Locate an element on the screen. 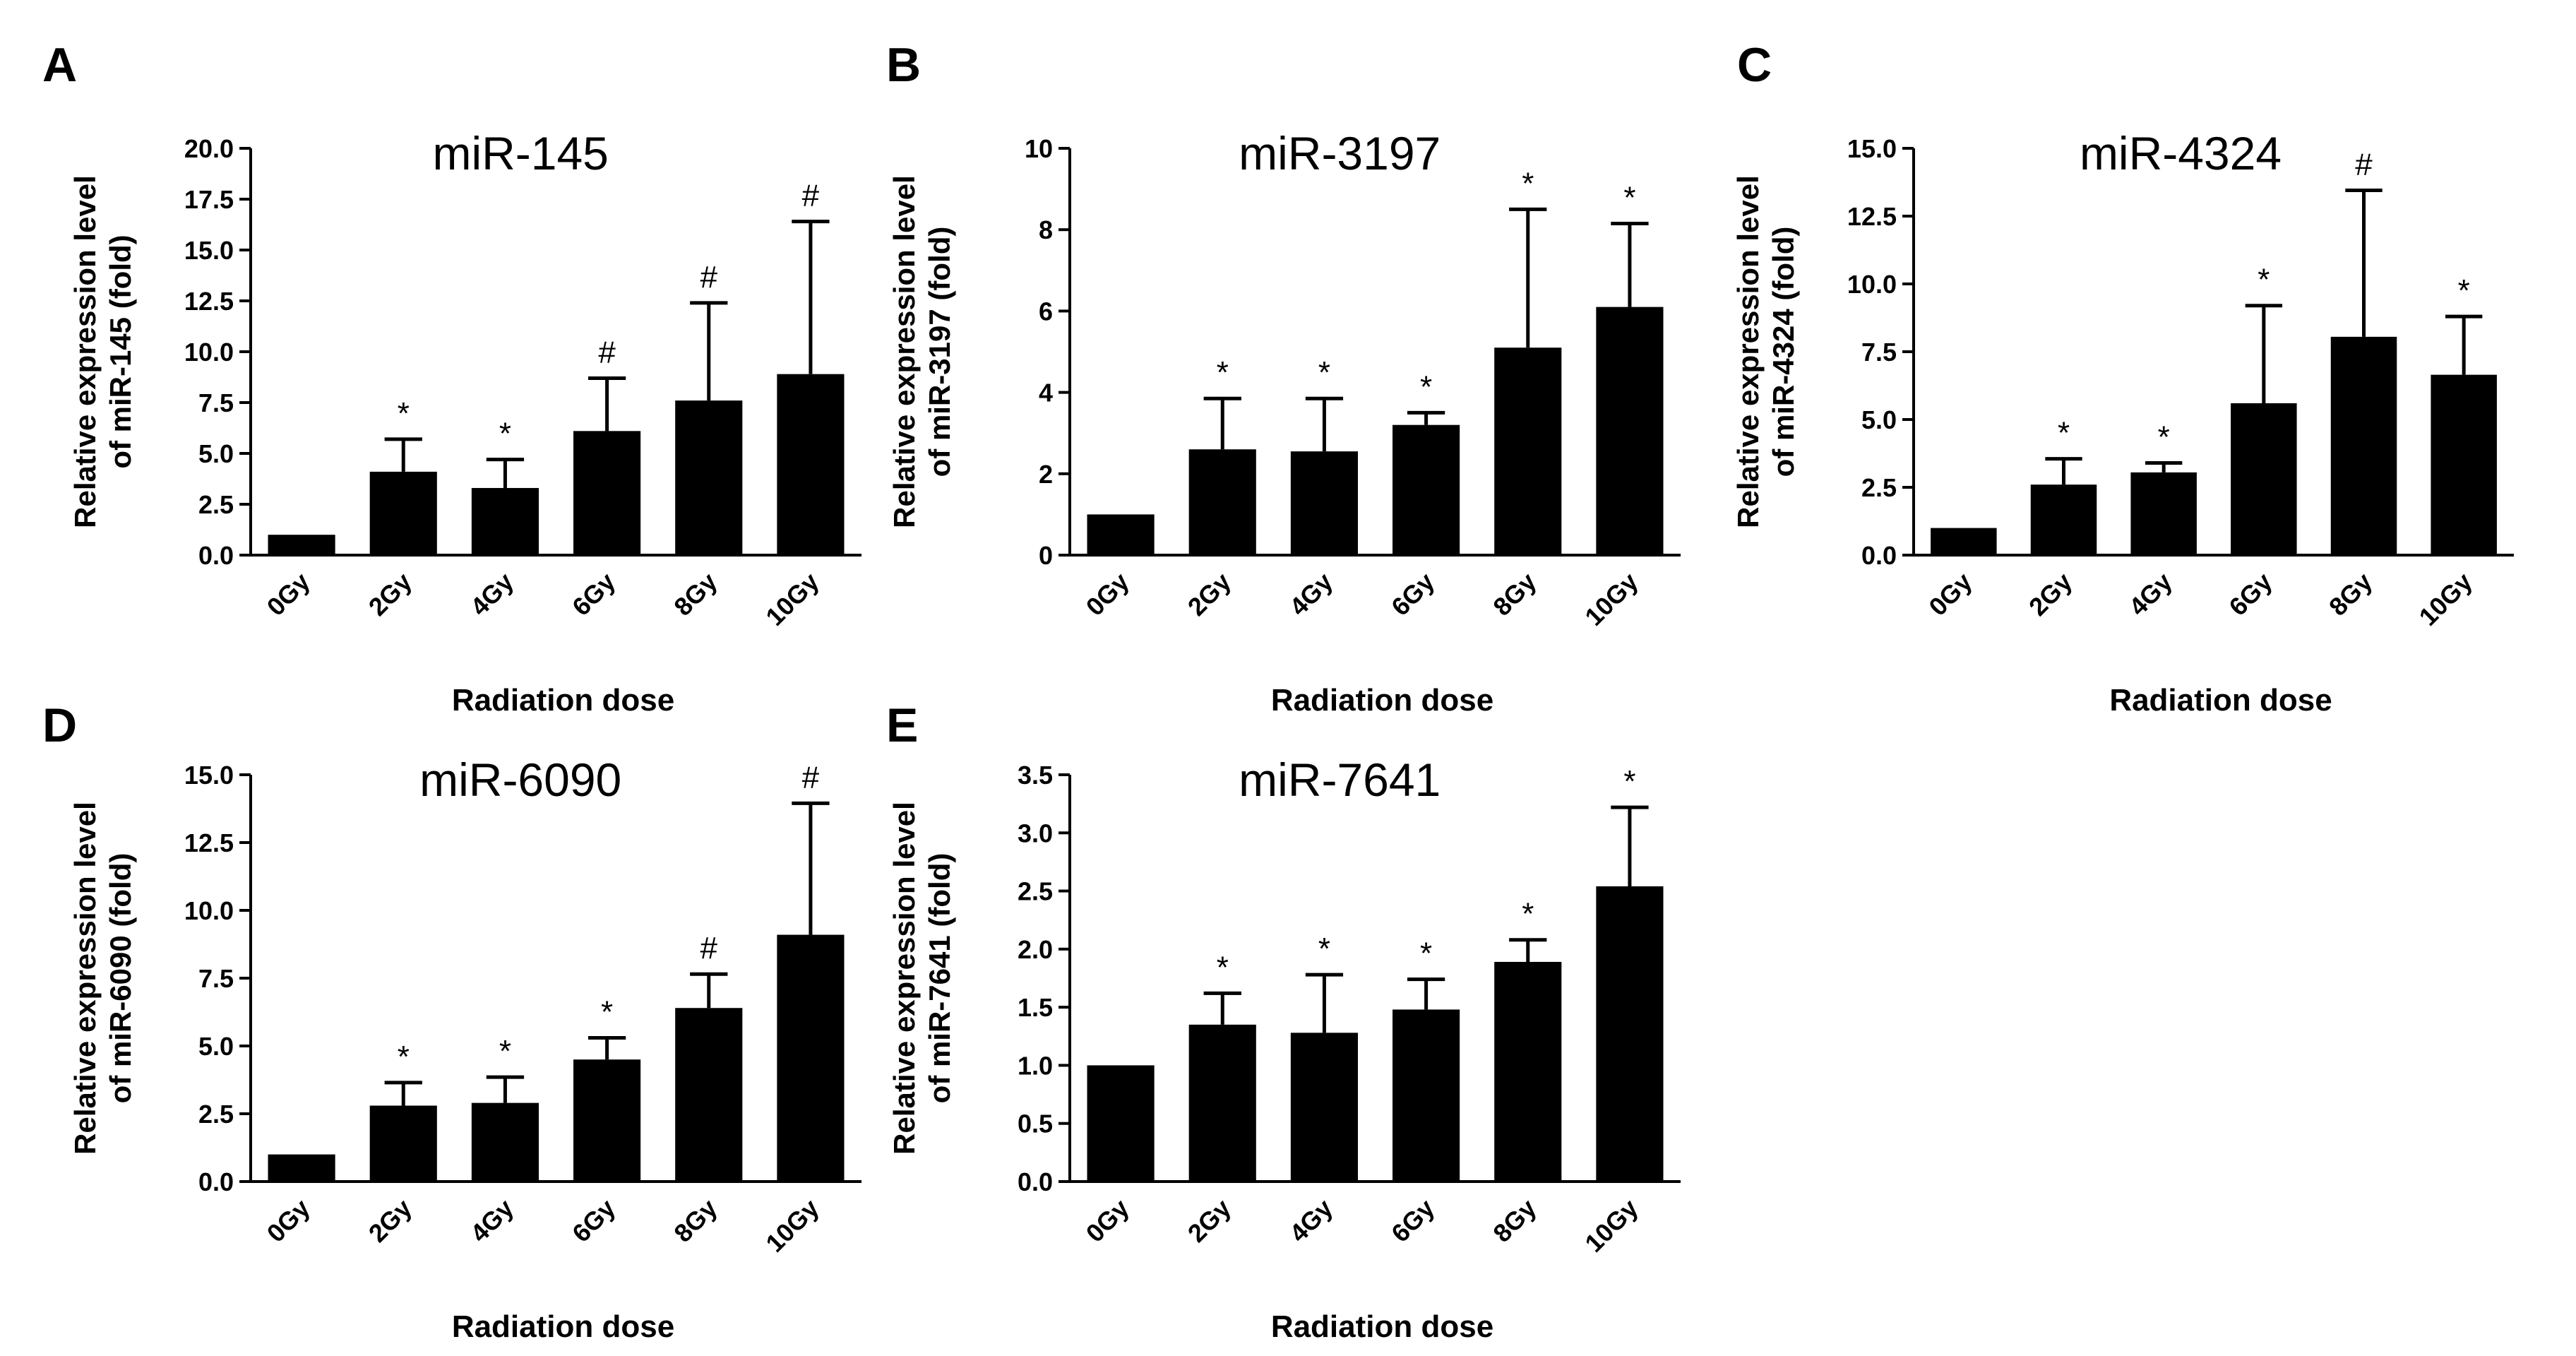 The width and height of the screenshot is (2576, 1356). y-tick-label: 8 is located at coordinates (1046, 229).